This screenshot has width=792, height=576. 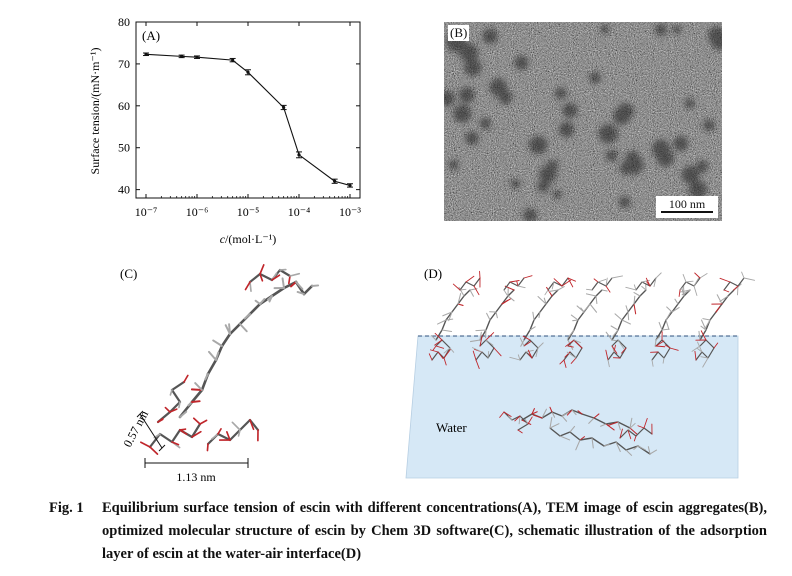 I want to click on dim-label-horizontal: 1.13 nm, so click(x=196, y=477).